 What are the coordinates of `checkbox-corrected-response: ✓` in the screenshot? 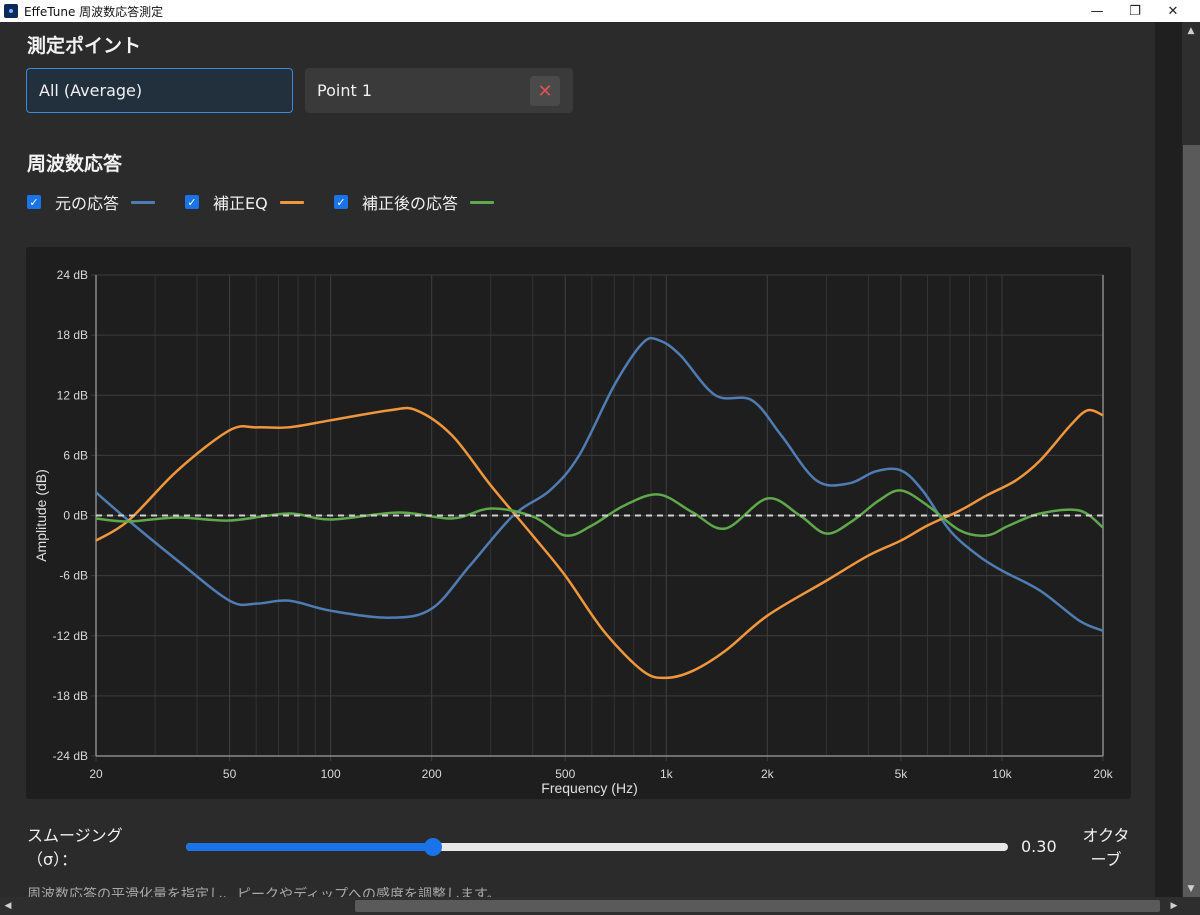 It's located at (341, 202).